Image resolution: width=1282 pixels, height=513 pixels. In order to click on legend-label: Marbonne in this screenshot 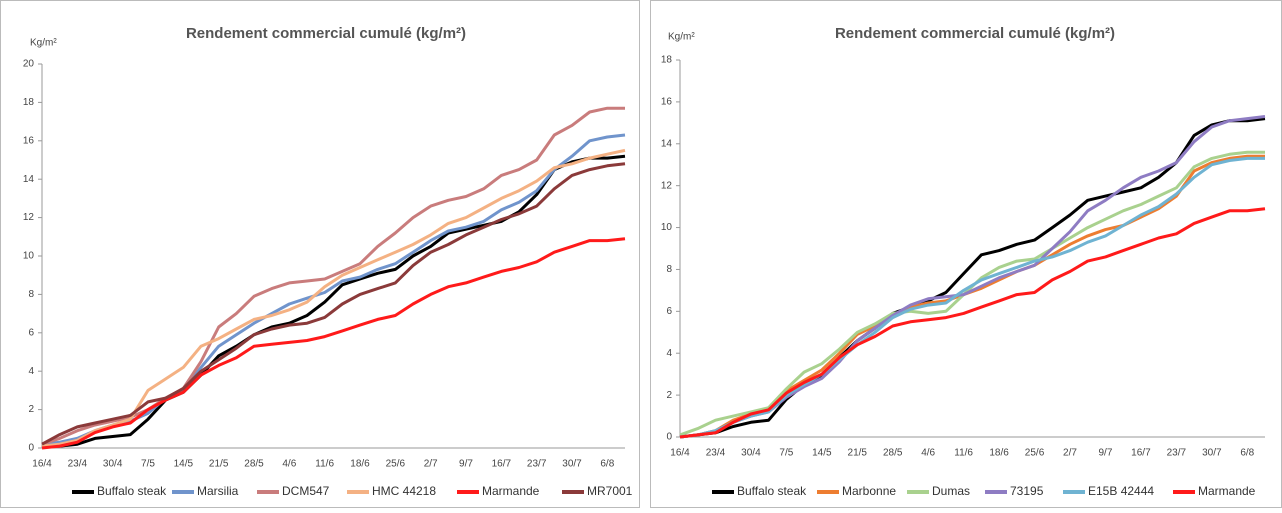, I will do `click(869, 491)`.